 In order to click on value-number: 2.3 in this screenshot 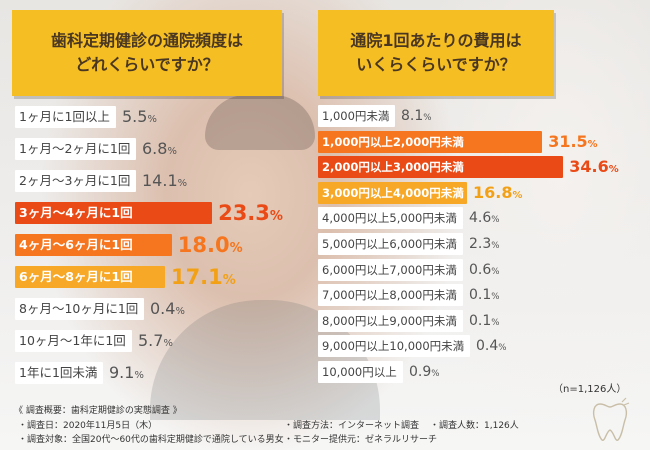, I will do `click(480, 244)`.